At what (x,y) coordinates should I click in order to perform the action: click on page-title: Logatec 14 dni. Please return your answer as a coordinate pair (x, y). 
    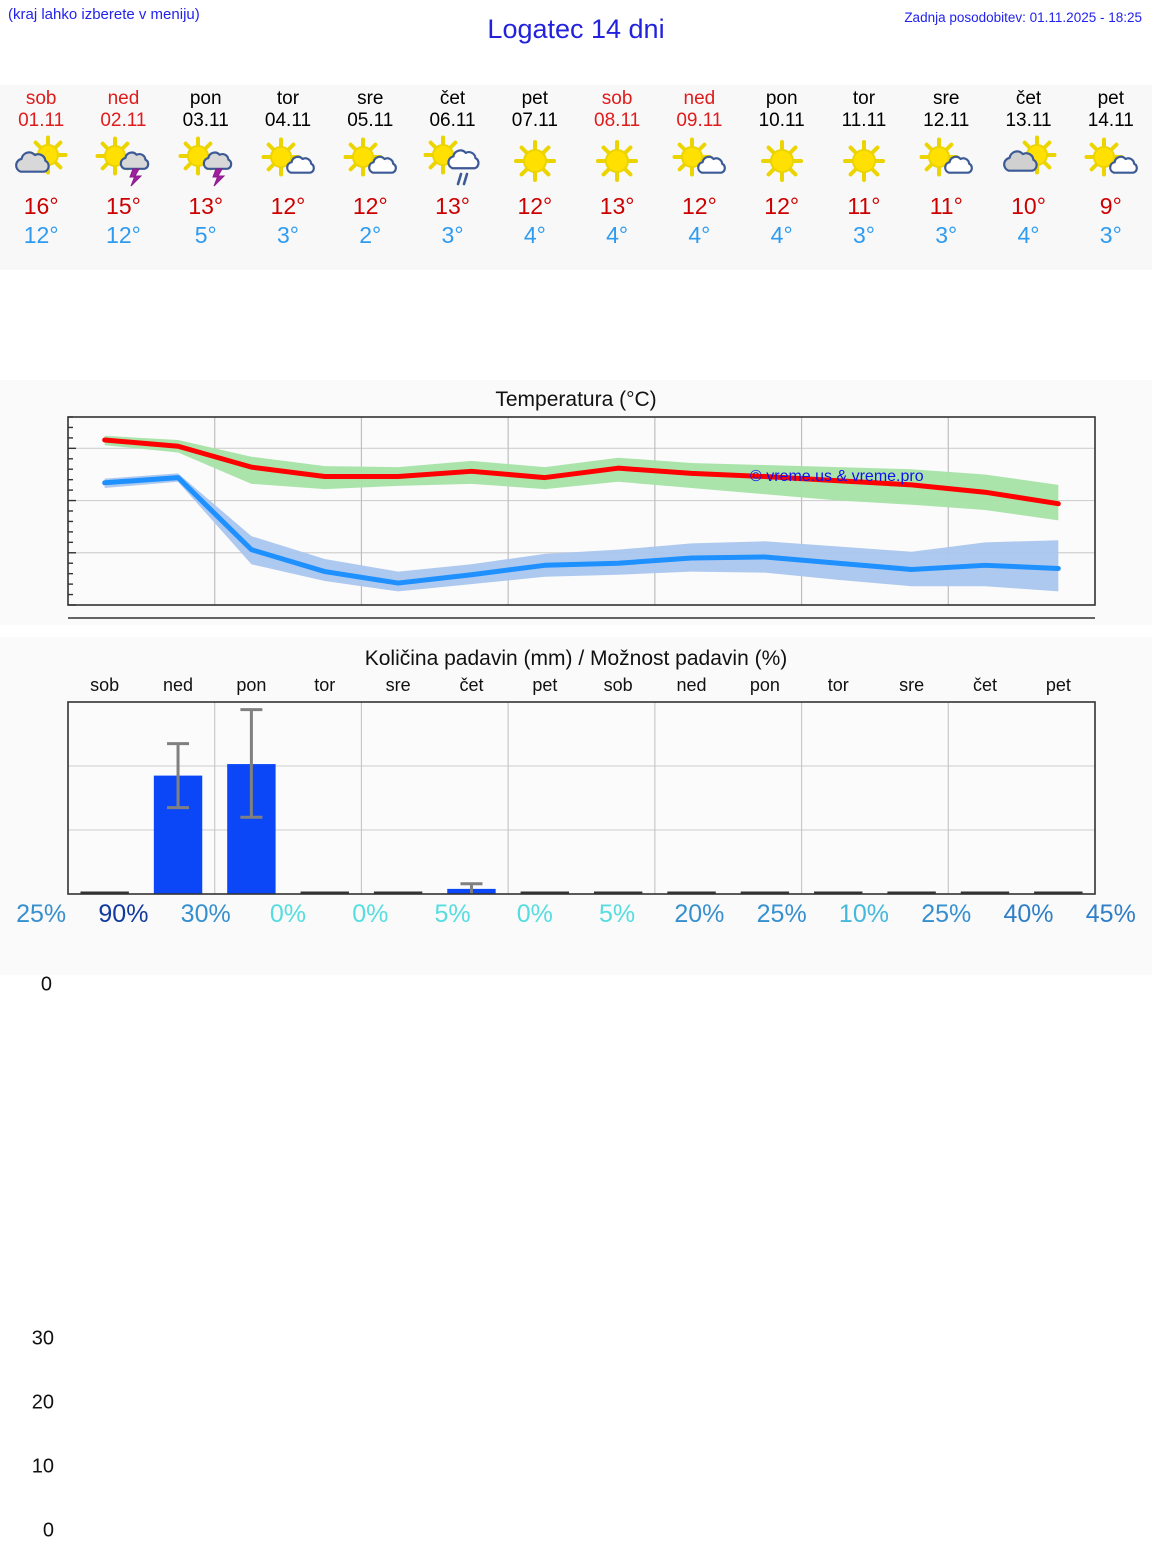
    Looking at the image, I should click on (576, 29).